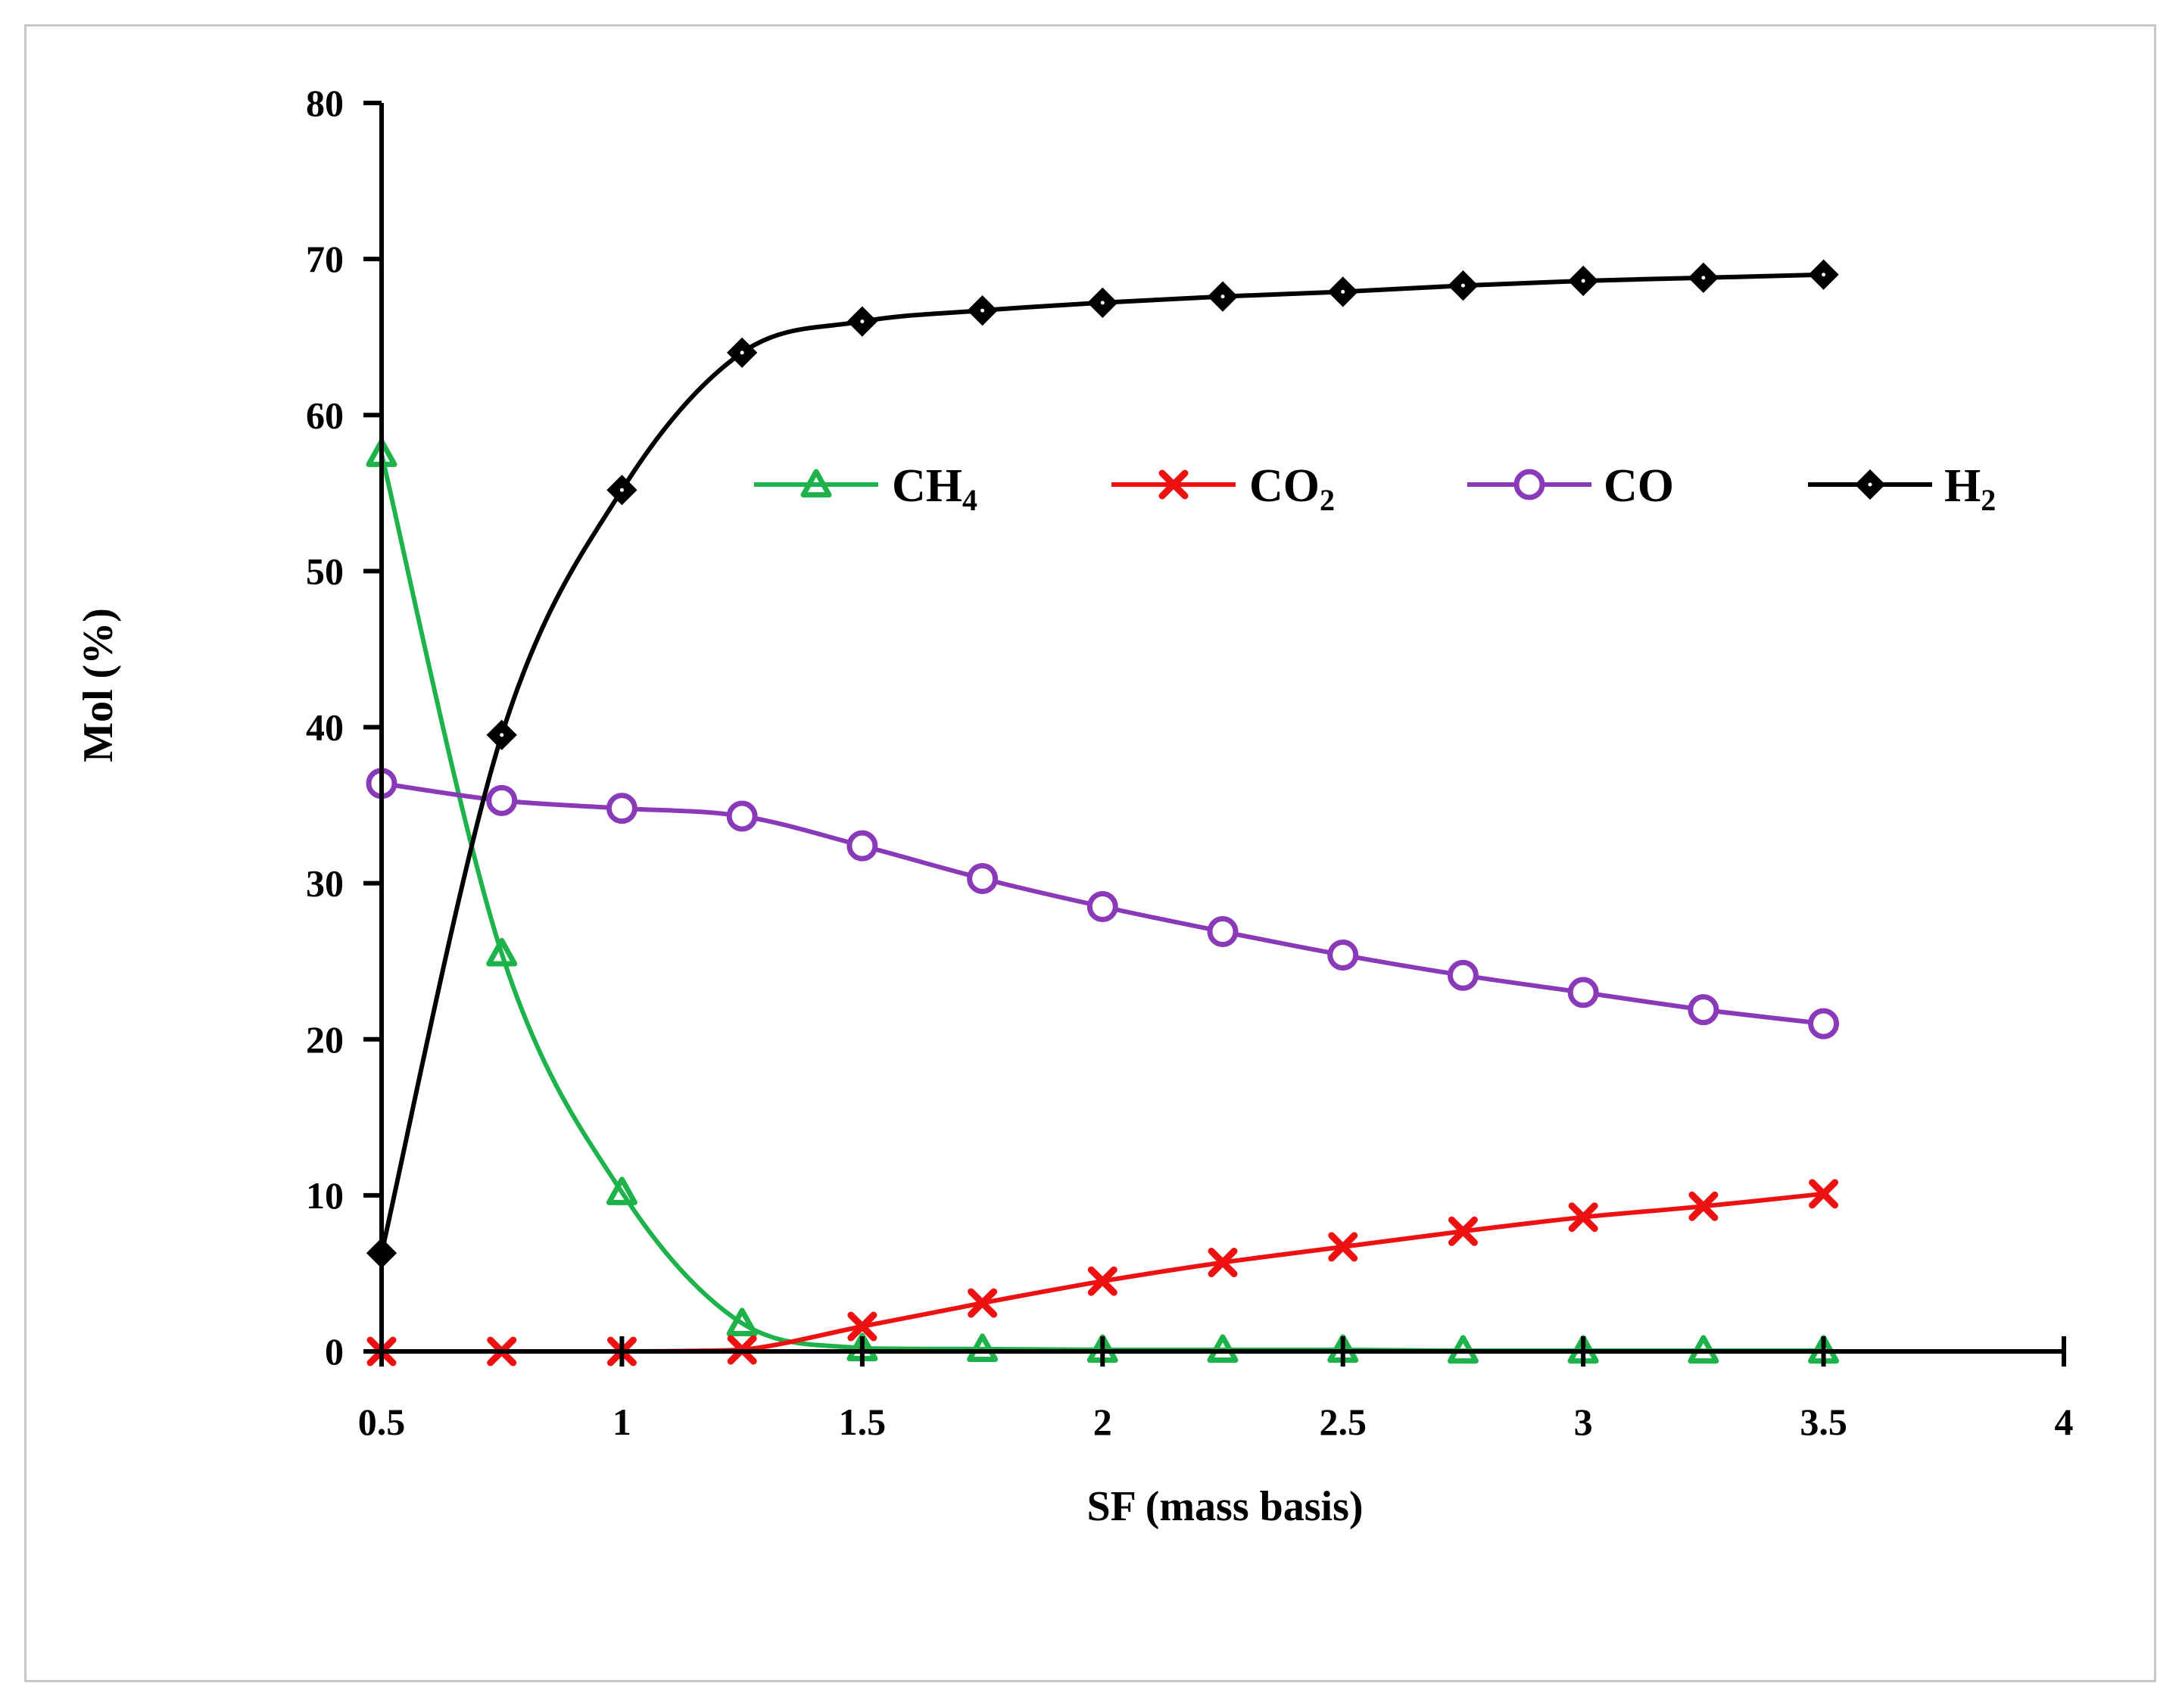  Describe the element at coordinates (1970, 488) in the screenshot. I see `legend-label: H2` at that location.